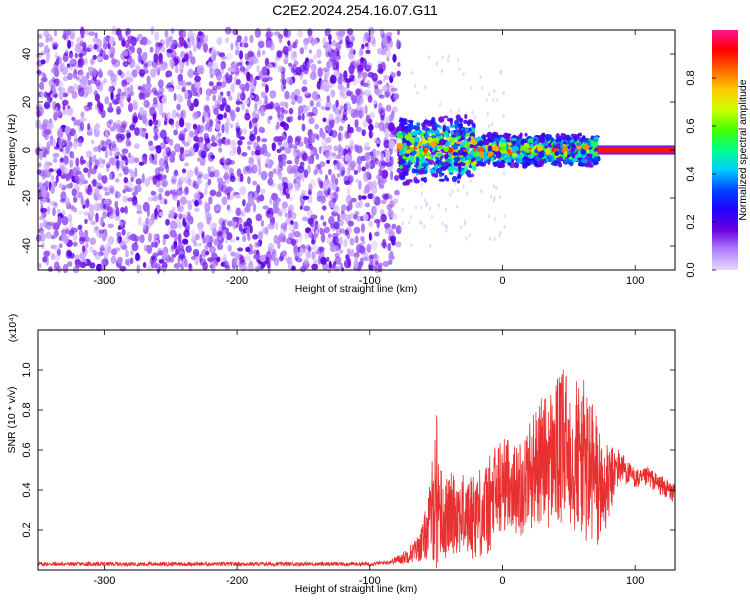 This screenshot has width=750, height=600. What do you see at coordinates (27, 489) in the screenshot?
I see `y-tick-label: 0.4` at bounding box center [27, 489].